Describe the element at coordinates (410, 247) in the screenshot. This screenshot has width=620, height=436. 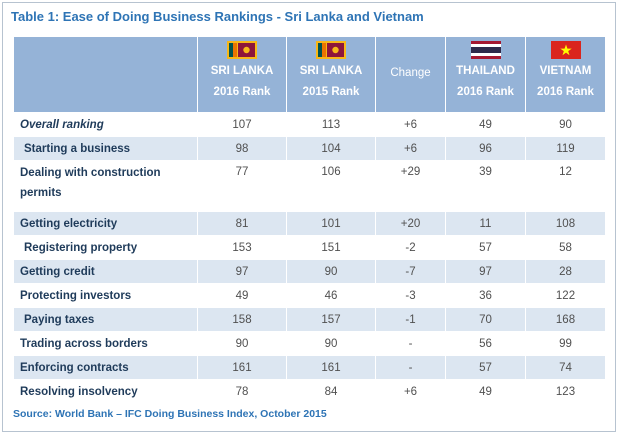
I see `cell: -2` at that location.